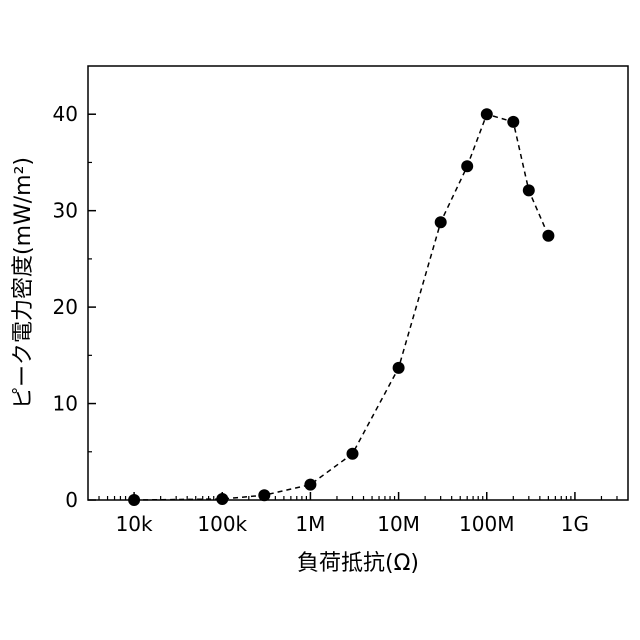  What do you see at coordinates (65, 114) in the screenshot?
I see `y-tick-label: 40` at bounding box center [65, 114].